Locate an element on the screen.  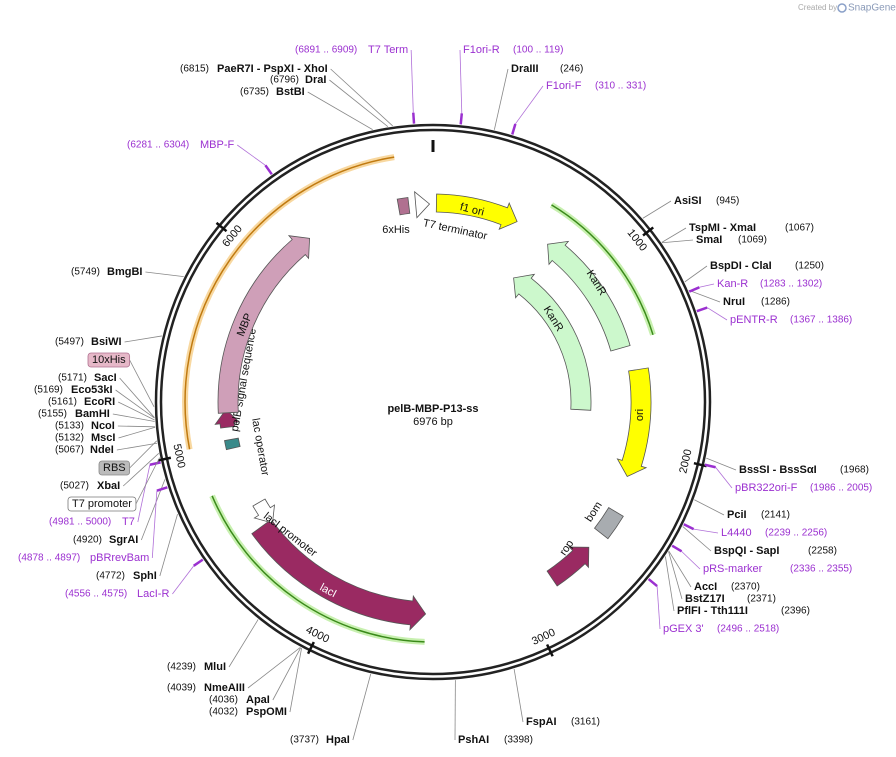
site-position: (945) is located at coordinates (727, 201).